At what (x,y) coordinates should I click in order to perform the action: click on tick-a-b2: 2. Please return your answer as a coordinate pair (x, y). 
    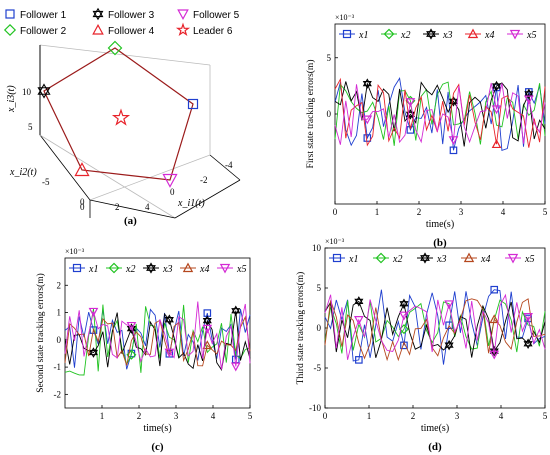
    Looking at the image, I should click on (117, 207).